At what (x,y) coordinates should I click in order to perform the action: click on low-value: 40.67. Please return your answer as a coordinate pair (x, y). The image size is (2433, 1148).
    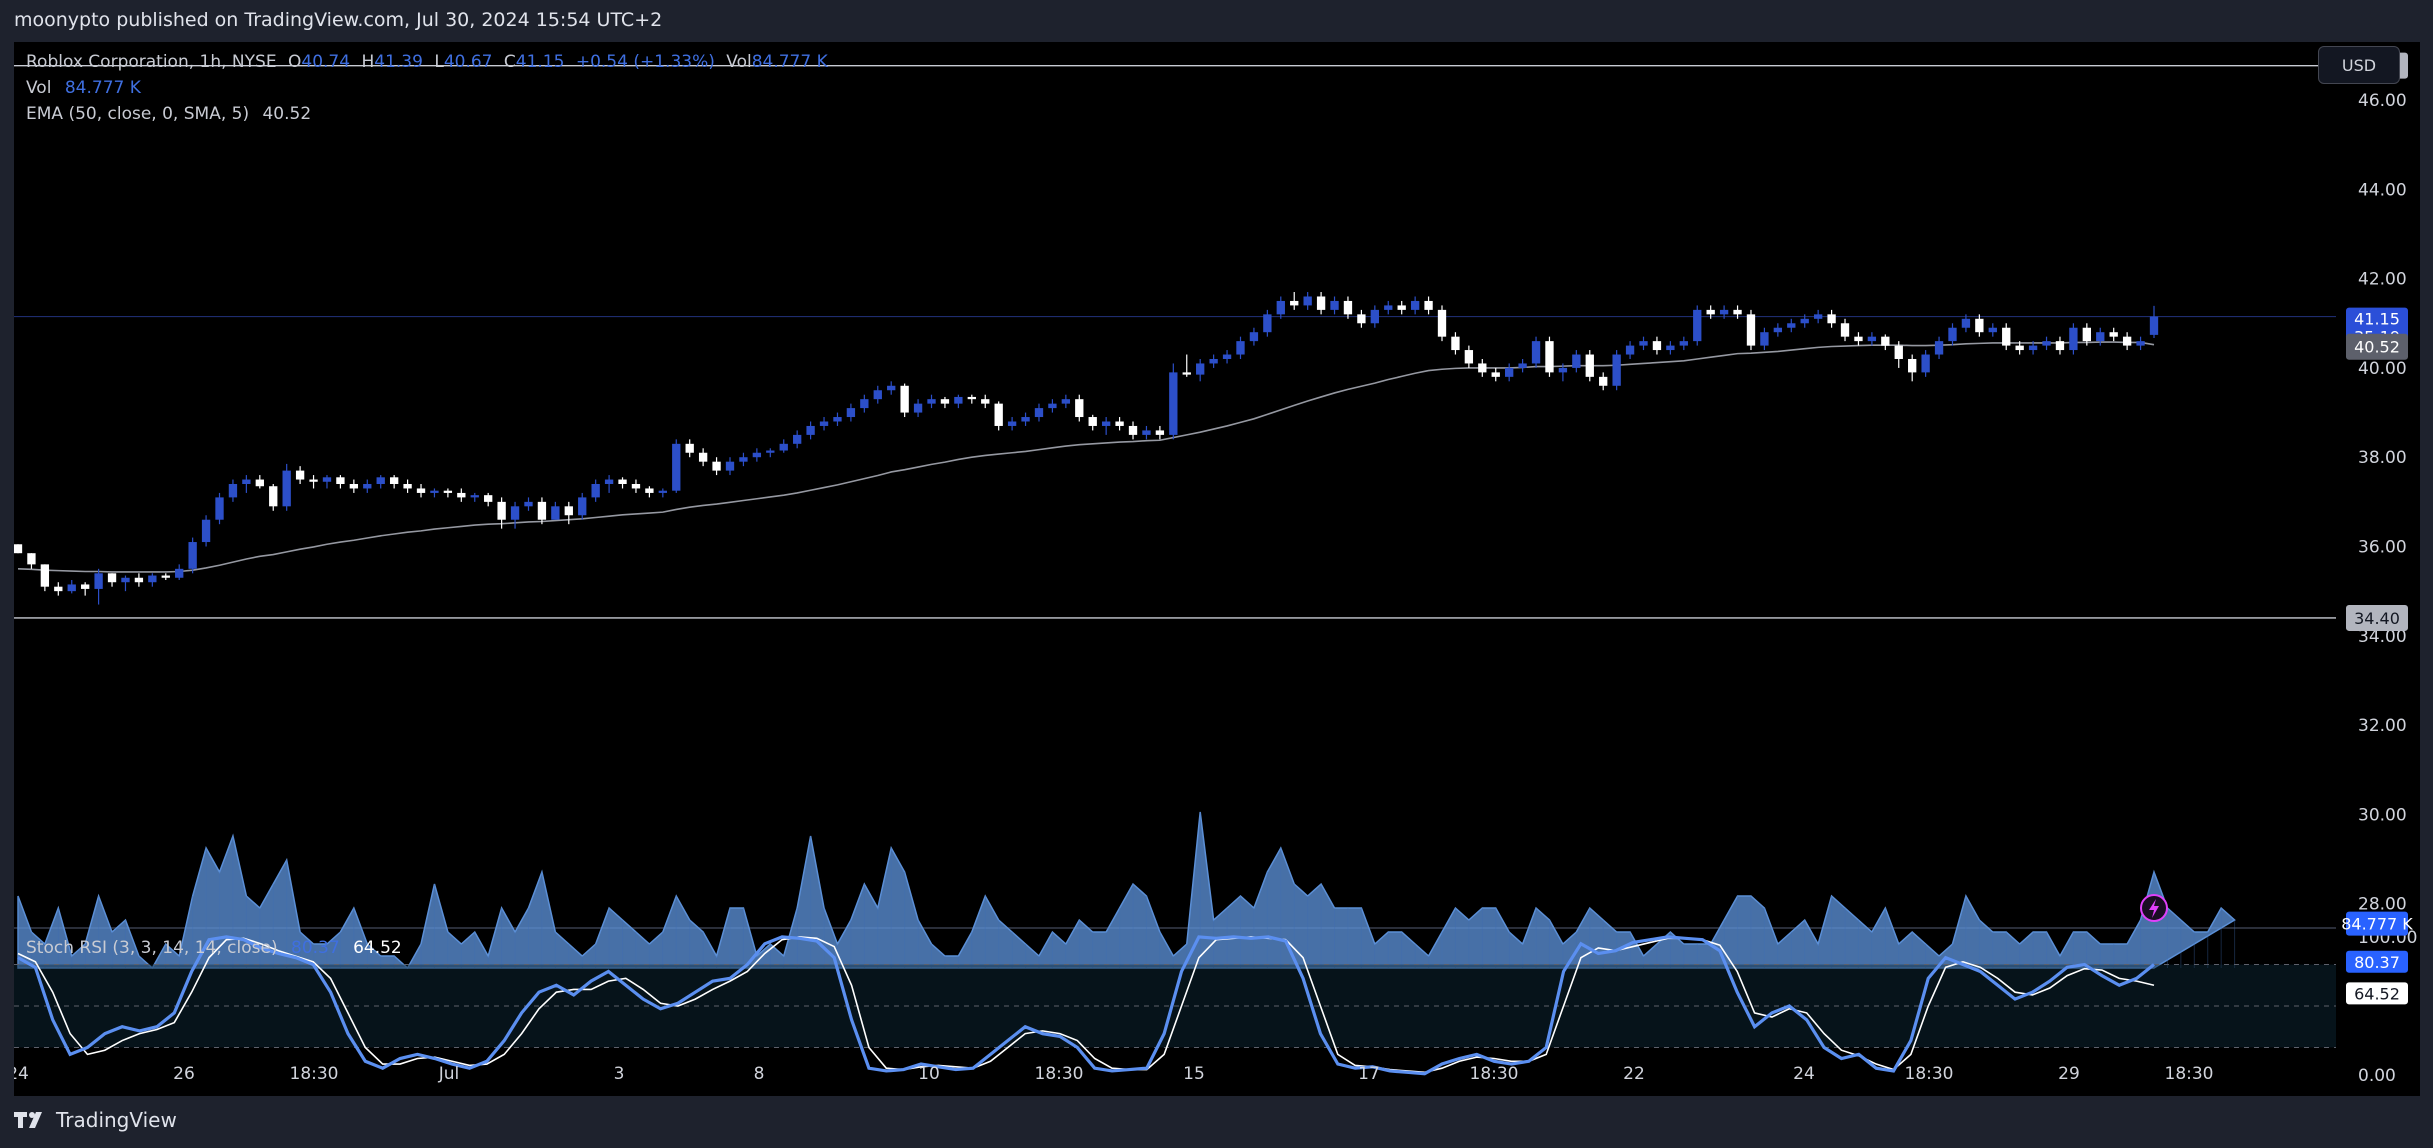
    Looking at the image, I should click on (468, 62).